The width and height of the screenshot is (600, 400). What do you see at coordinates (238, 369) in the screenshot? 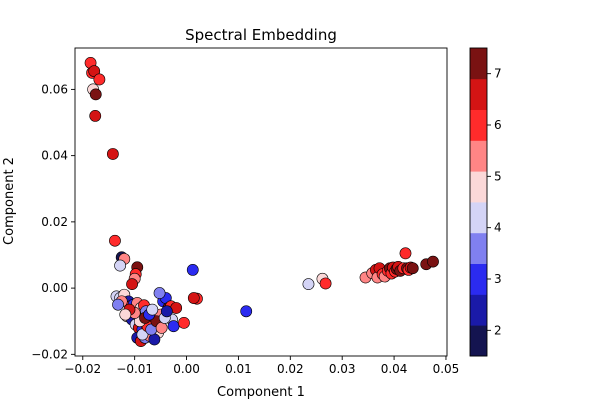
I see `x-tick-label: 0.01` at bounding box center [238, 369].